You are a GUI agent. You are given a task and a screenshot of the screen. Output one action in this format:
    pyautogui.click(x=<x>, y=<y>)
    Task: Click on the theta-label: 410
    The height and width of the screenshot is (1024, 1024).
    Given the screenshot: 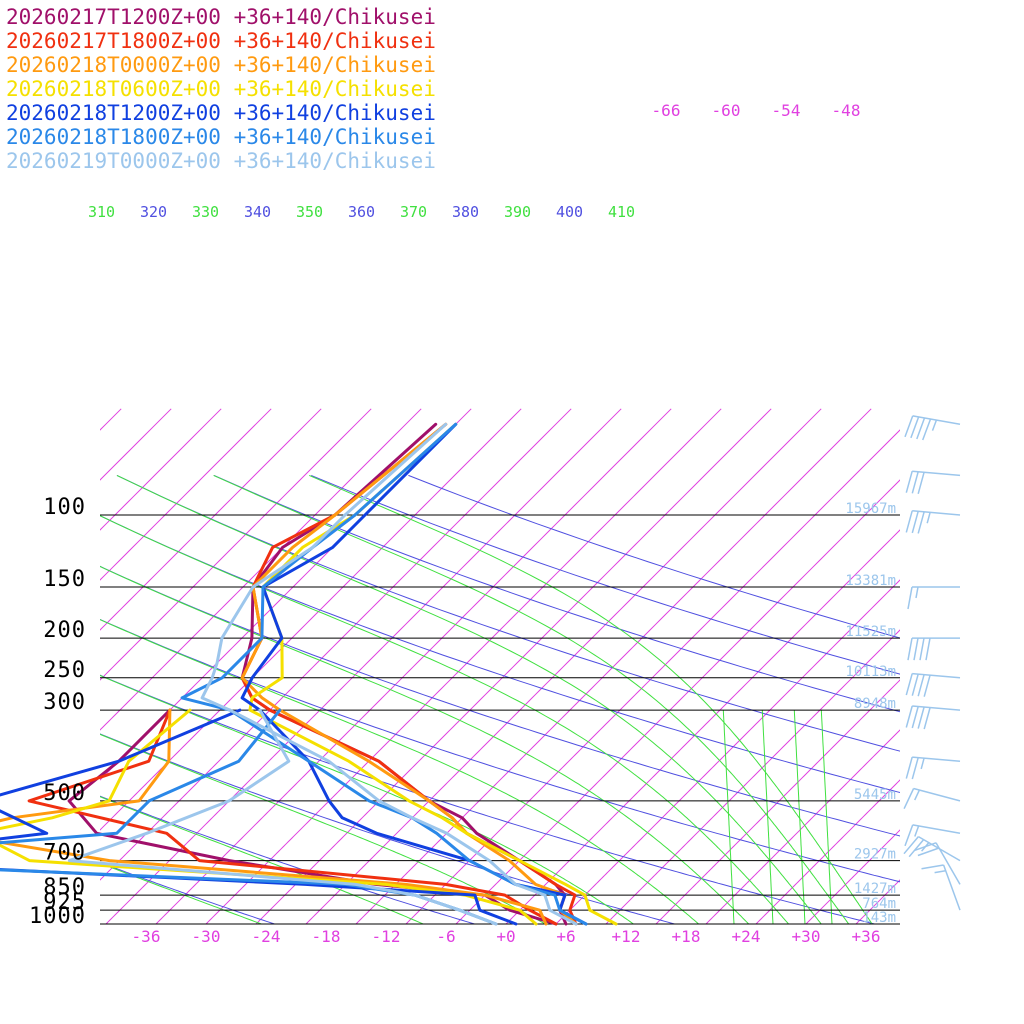 What is the action you would take?
    pyautogui.click(x=621, y=212)
    